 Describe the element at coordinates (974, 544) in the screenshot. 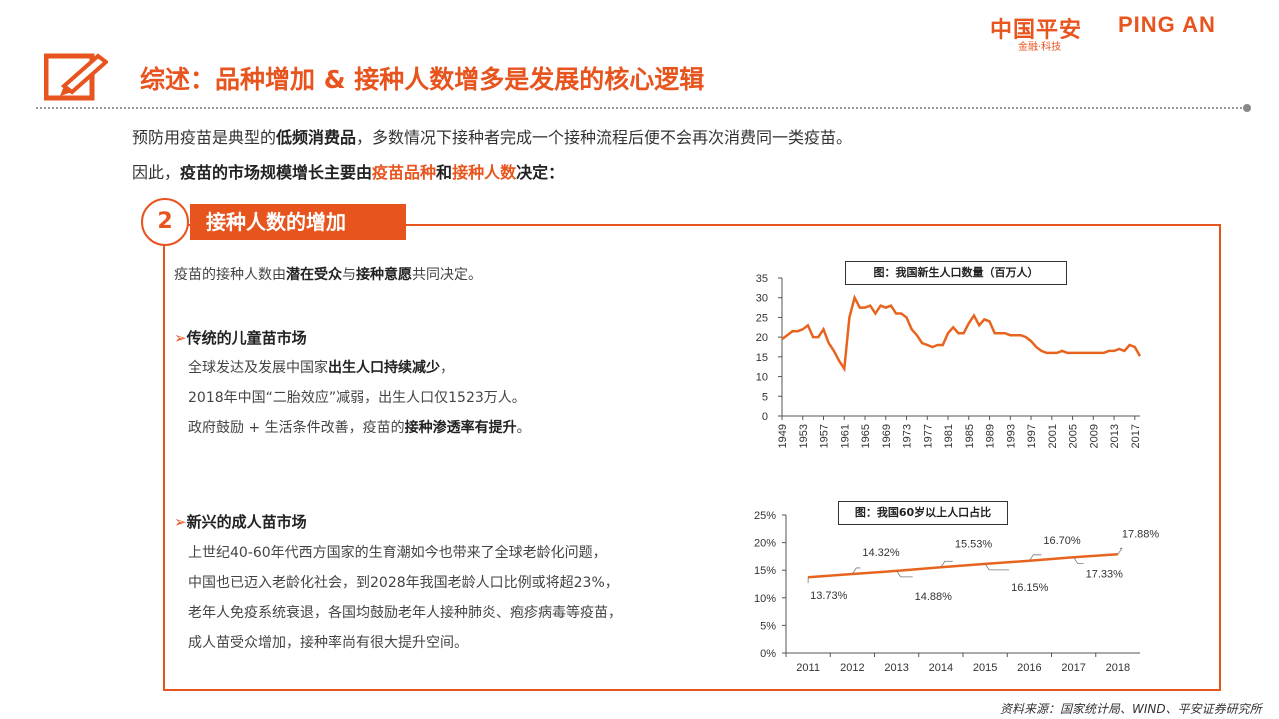

I see `data-label: 15.53%` at that location.